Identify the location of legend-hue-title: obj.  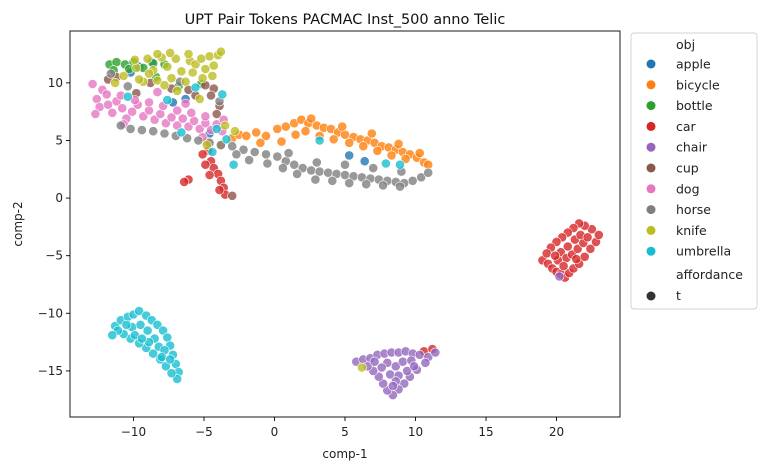
(685, 44).